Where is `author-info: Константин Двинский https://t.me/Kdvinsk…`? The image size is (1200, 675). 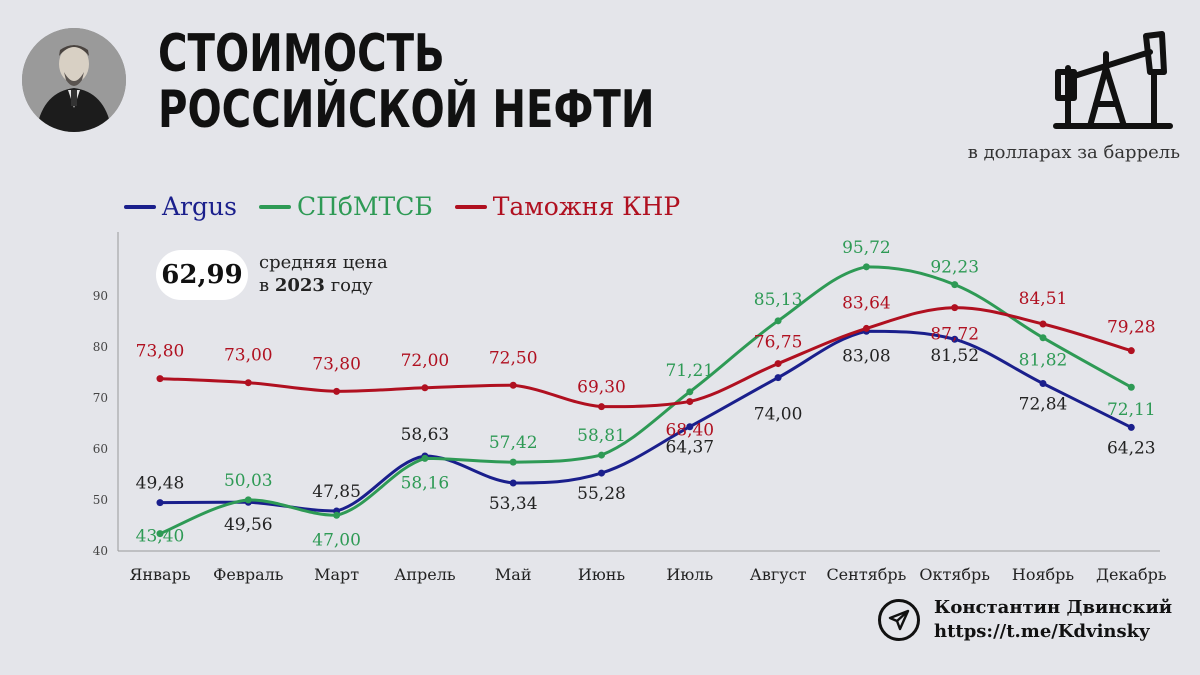 author-info: Константин Двинский https://t.me/Kdvinsk… is located at coordinates (1053, 620).